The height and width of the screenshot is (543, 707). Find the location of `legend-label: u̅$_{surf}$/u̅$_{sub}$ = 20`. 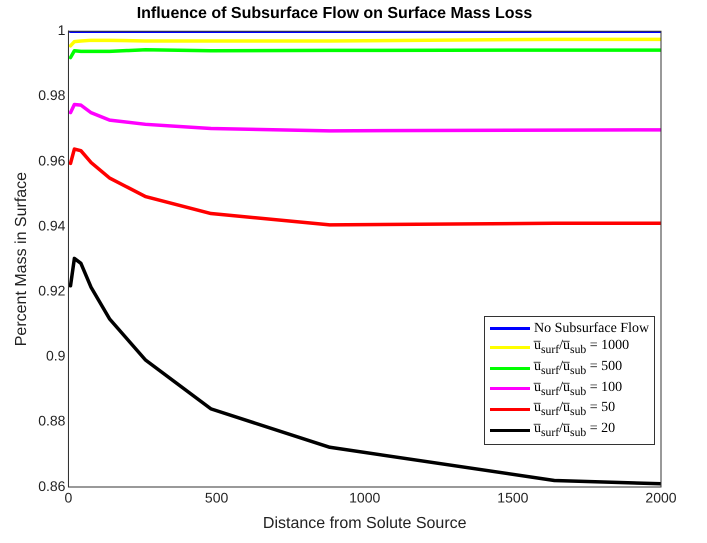

legend-label: u̅$_{surf}$/u̅$_{sub}$ = 20 is located at coordinates (575, 430).